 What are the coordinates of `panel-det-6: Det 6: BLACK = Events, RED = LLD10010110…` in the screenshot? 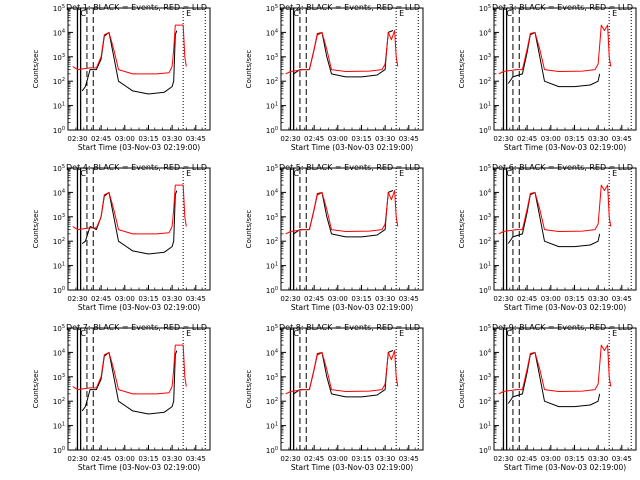 It's located at (547, 237).